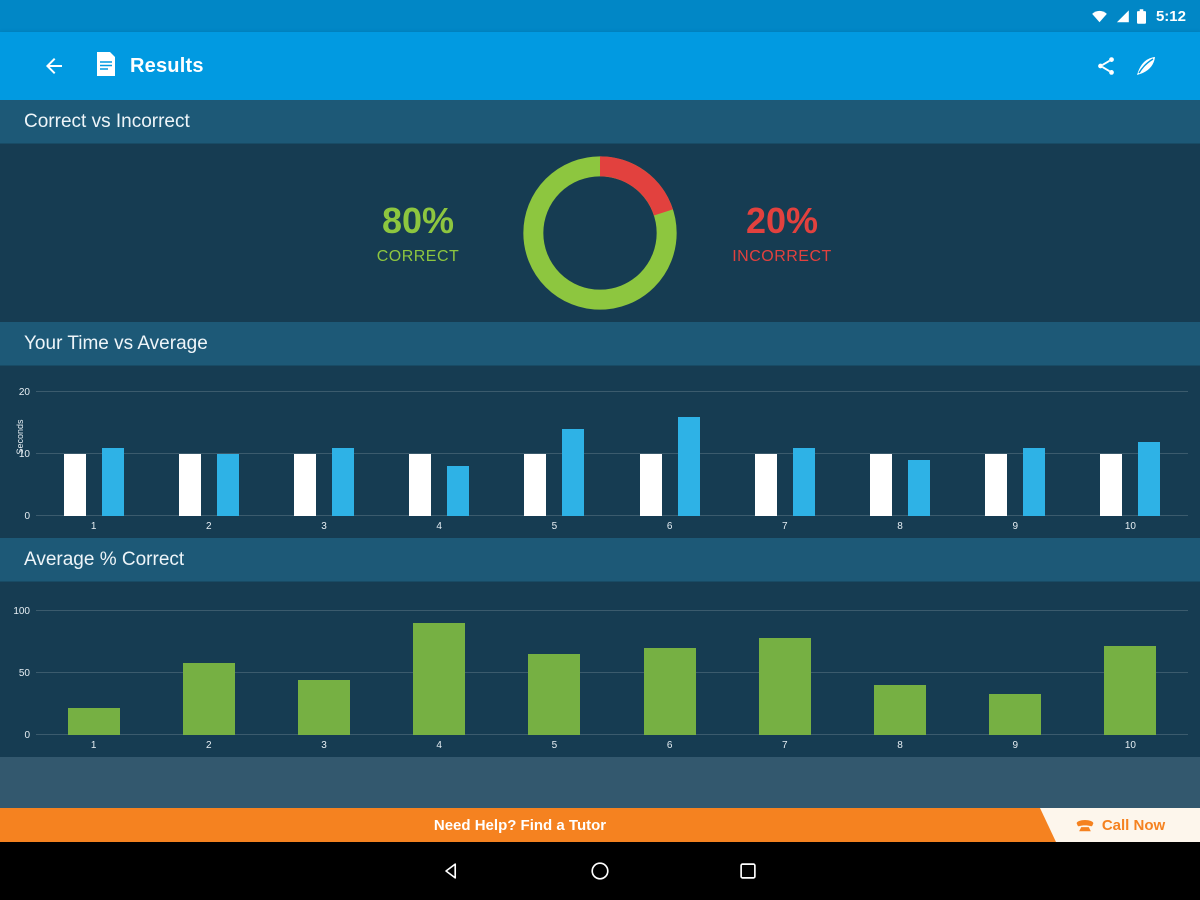  Describe the element at coordinates (782, 220) in the screenshot. I see `incorrect-percentage: 20%` at that location.